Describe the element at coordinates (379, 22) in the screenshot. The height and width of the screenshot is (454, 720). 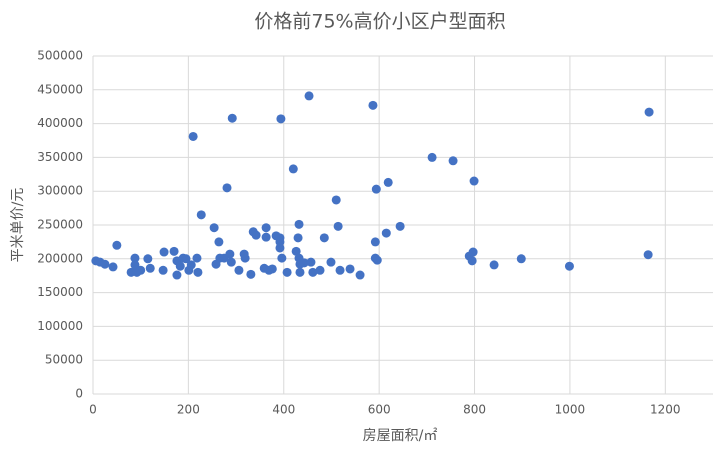
I see `chart-title: 价格前75%高价小区户型面积` at that location.